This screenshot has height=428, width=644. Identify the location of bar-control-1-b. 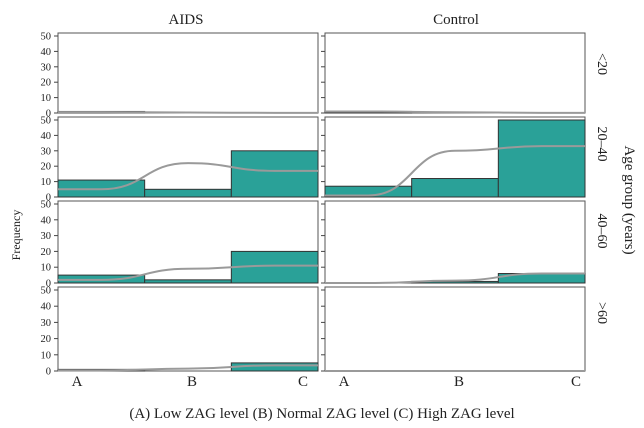
(455, 188).